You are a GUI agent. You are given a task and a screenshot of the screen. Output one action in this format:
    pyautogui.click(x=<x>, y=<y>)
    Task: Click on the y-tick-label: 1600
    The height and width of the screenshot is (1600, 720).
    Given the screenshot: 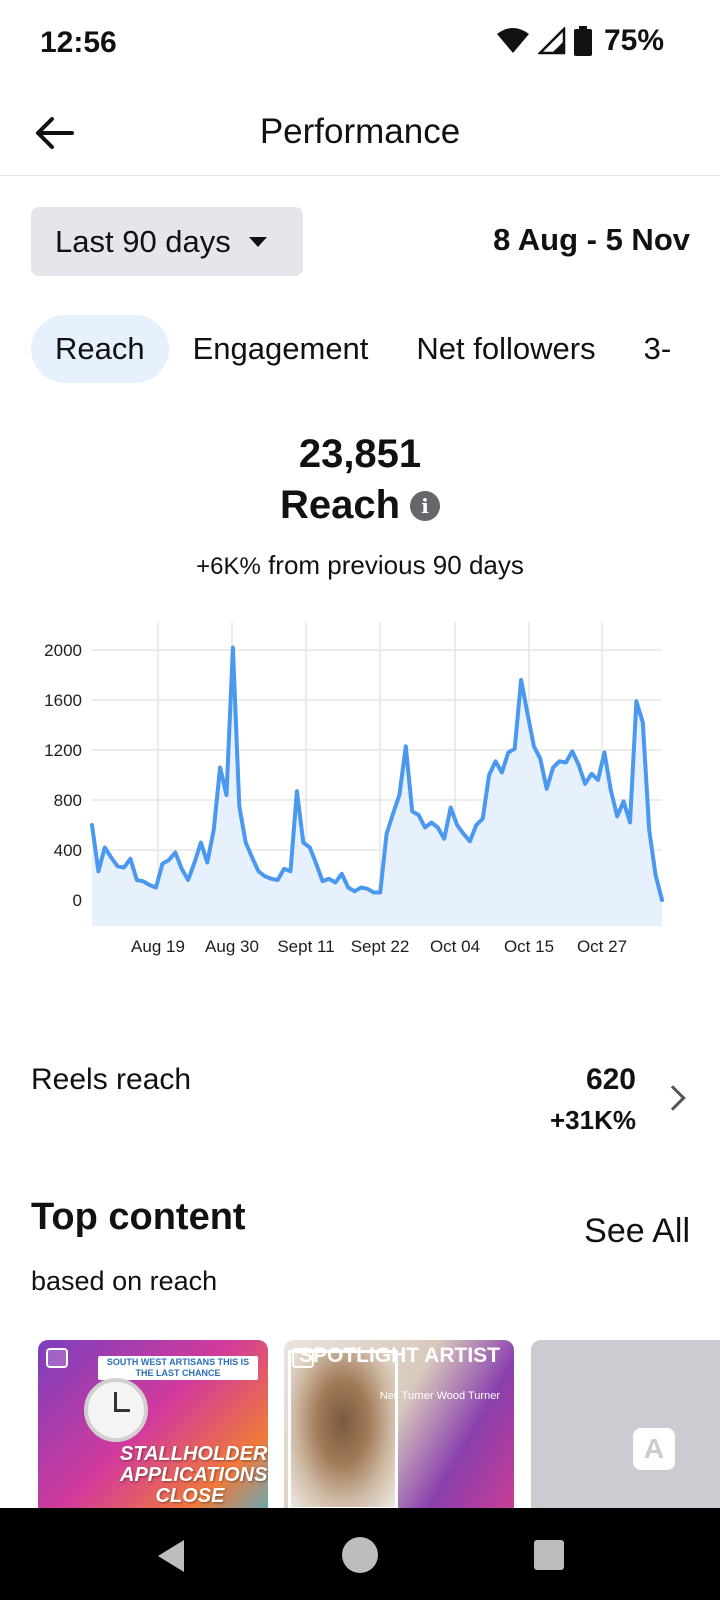 What is the action you would take?
    pyautogui.click(x=63, y=700)
    